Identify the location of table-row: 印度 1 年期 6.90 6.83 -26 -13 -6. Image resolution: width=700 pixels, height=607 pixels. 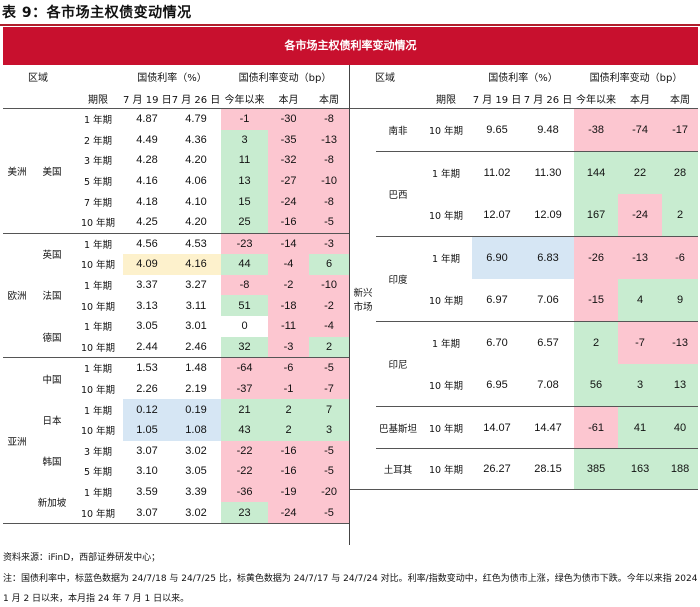
(524, 261).